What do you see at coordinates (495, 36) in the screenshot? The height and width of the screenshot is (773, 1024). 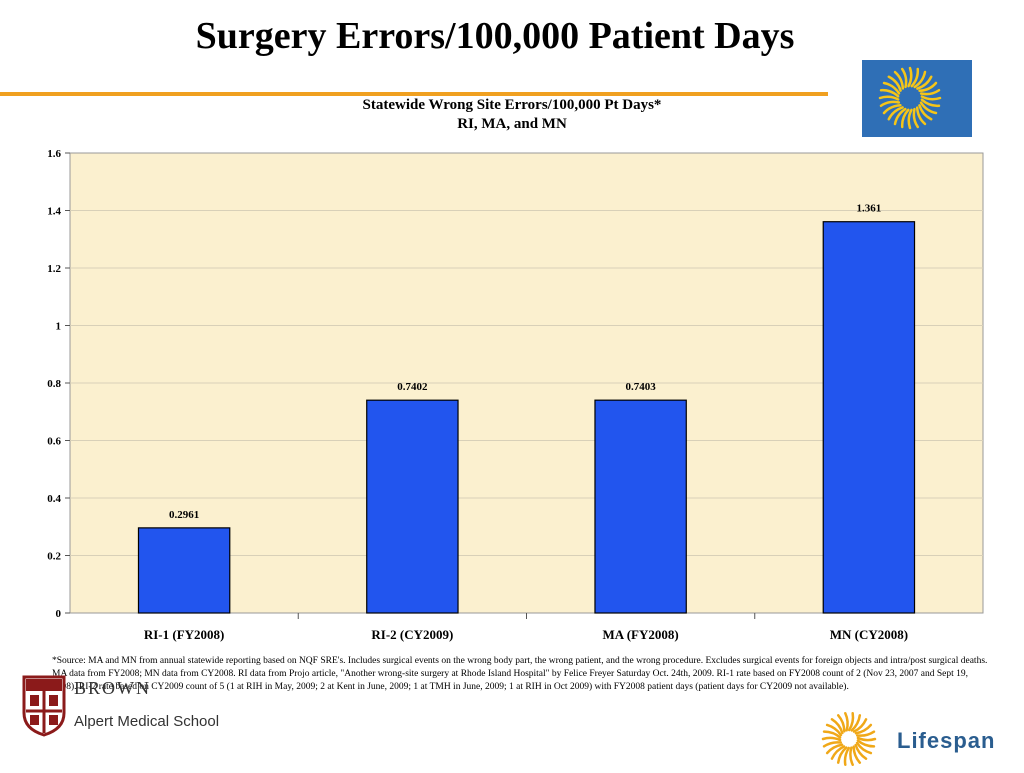 I see `slide-title: Surgery Errors/100,000 Patient Days` at bounding box center [495, 36].